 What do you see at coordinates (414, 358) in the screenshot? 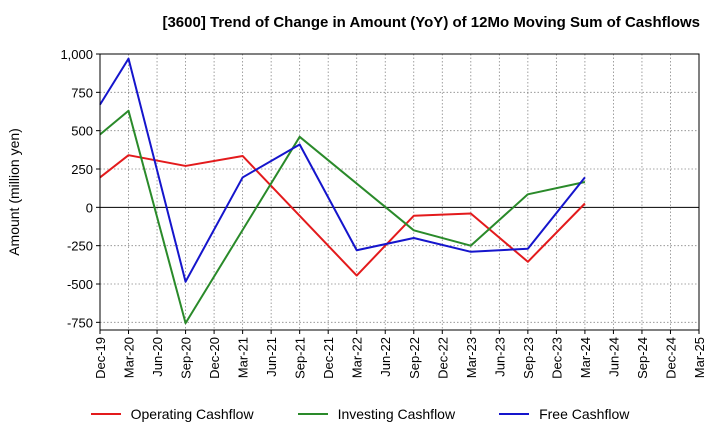
I see `x-tick-label: Sep-22` at bounding box center [414, 358].